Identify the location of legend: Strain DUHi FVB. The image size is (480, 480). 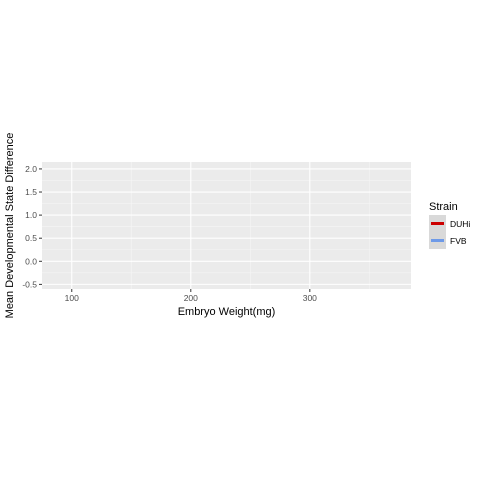
(449, 225).